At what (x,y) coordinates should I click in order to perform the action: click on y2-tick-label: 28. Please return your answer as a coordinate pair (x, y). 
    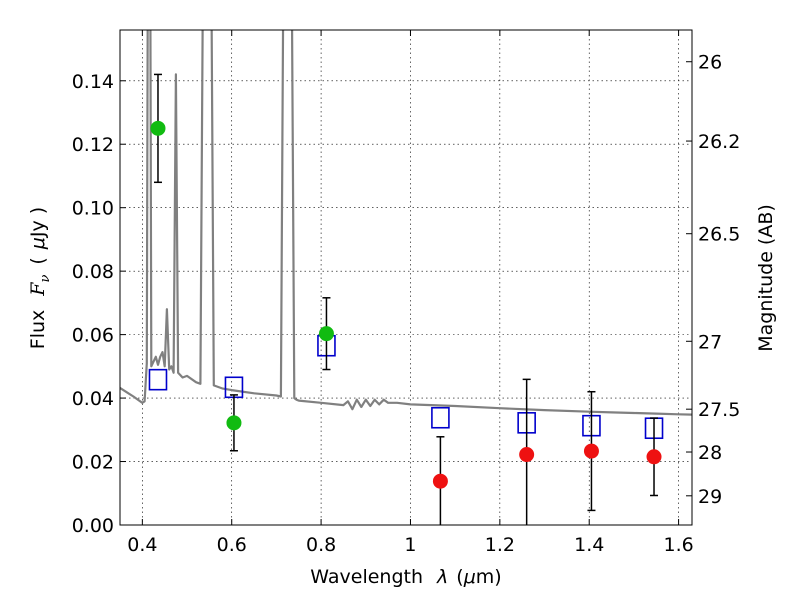
    Looking at the image, I should click on (710, 453).